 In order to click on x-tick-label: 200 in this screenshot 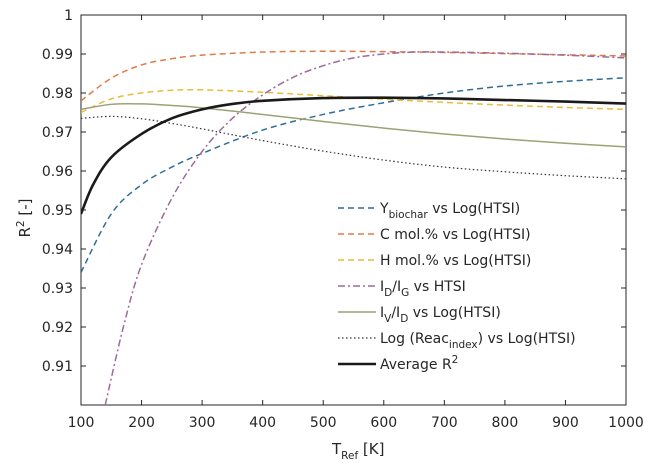, I will do `click(141, 423)`.